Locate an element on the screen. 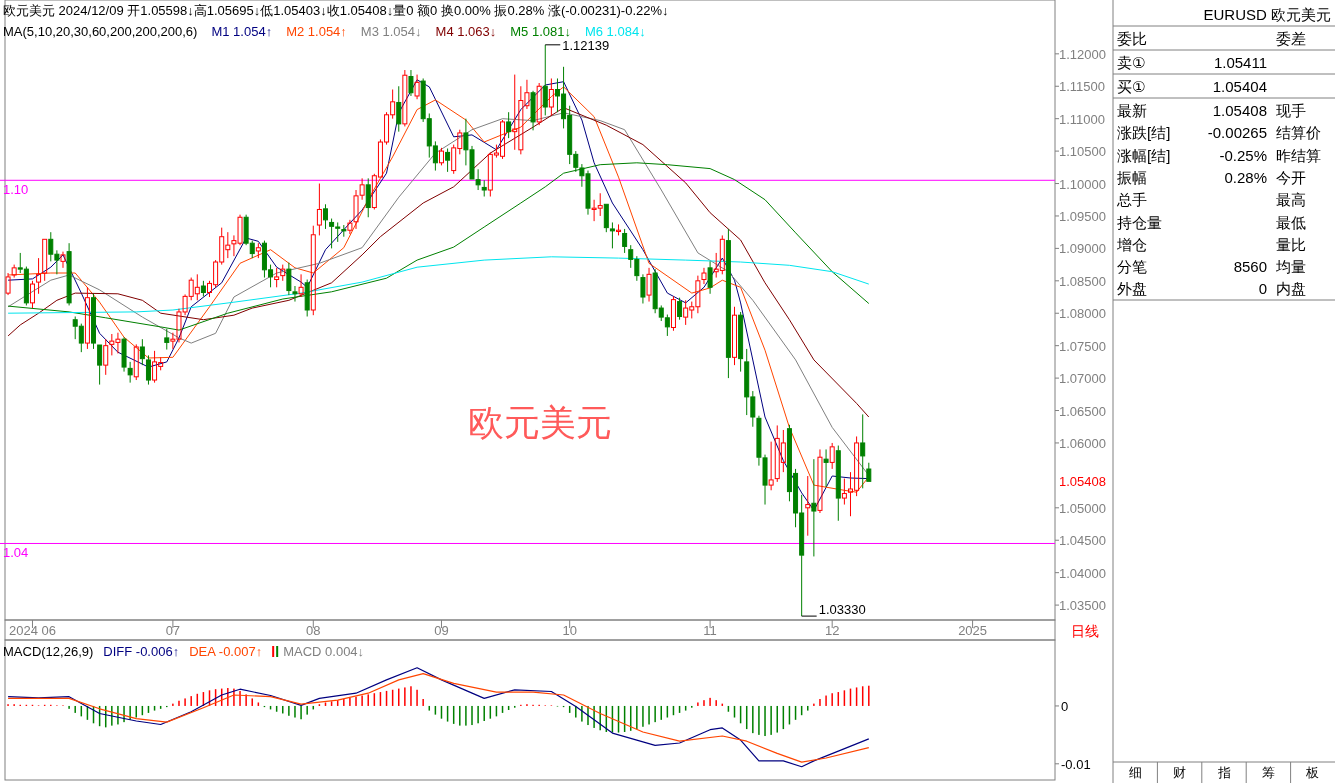 This screenshot has height=783, width=1335. text: -0.00265 is located at coordinates (1237, 133).